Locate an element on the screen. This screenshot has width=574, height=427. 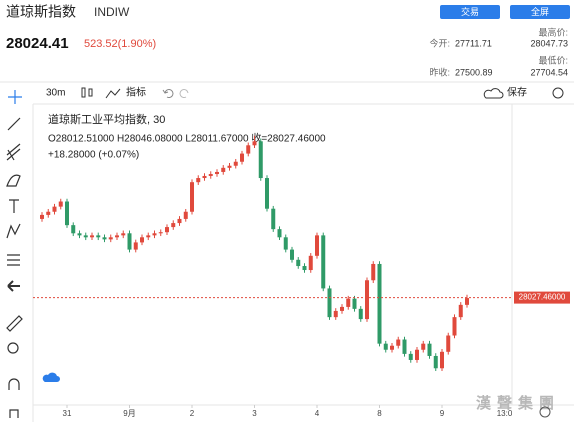
last-price-label: 28027.46000 is located at coordinates (542, 297).